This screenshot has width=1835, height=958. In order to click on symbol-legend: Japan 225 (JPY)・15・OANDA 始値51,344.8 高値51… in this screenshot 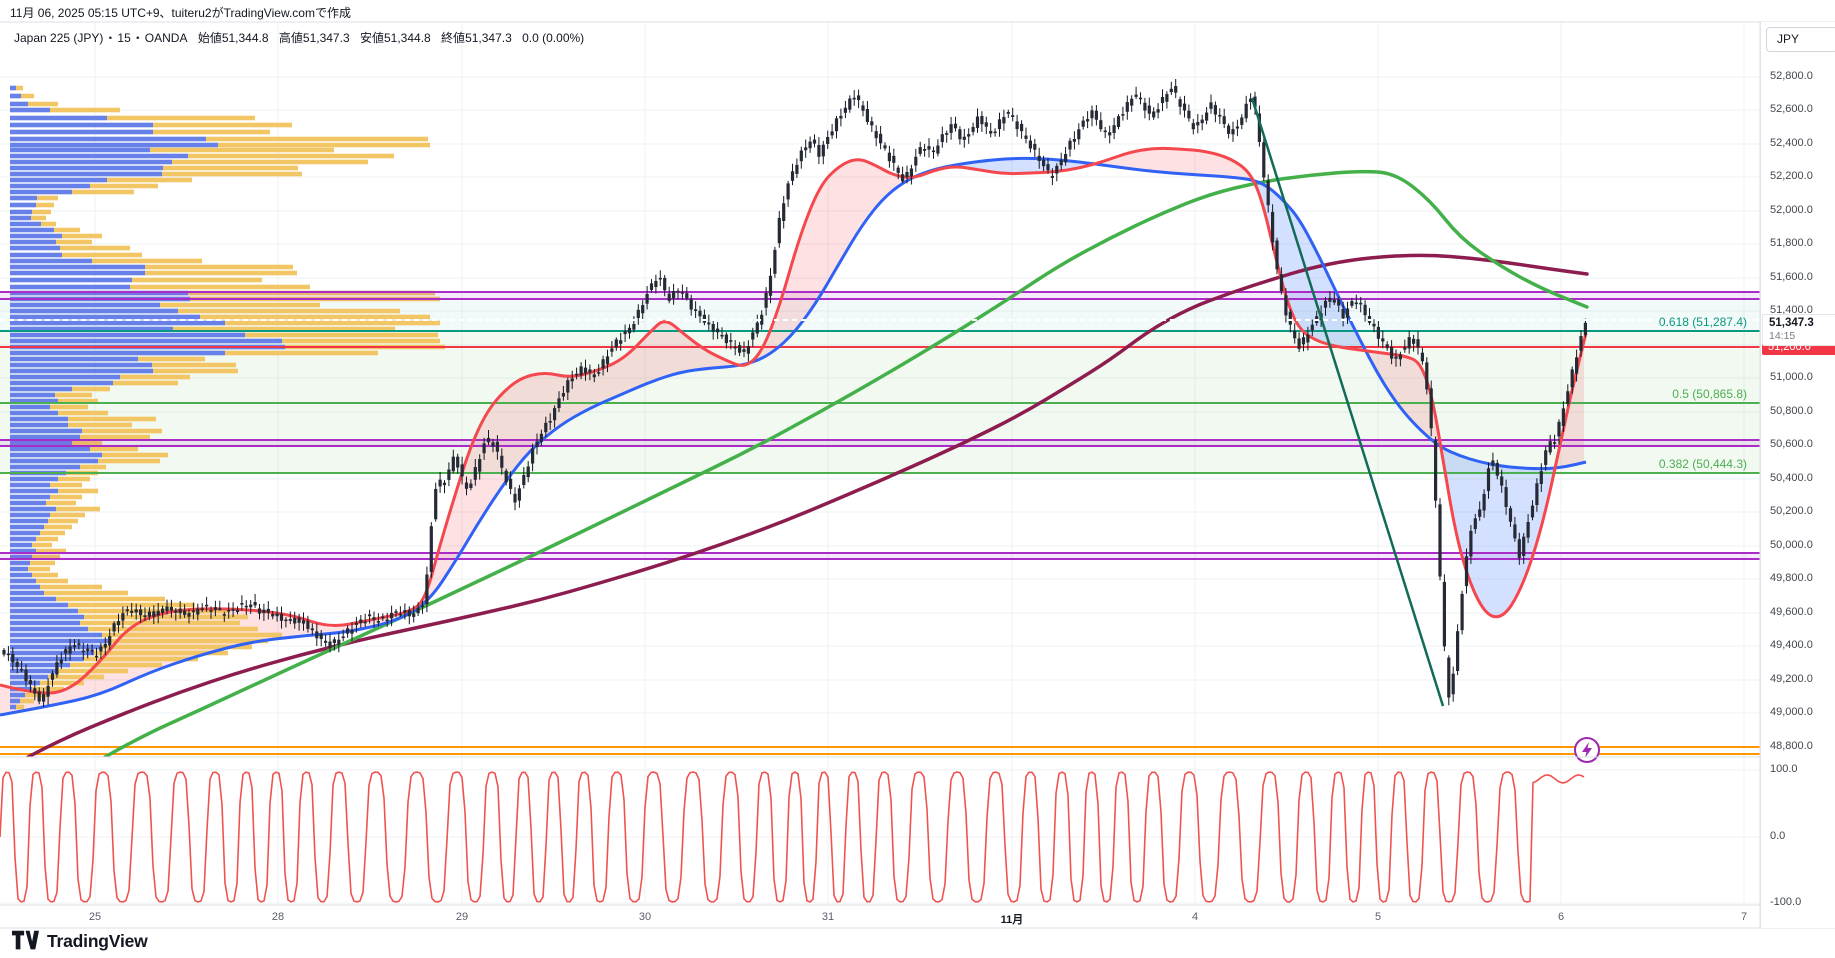, I will do `click(302, 37)`.